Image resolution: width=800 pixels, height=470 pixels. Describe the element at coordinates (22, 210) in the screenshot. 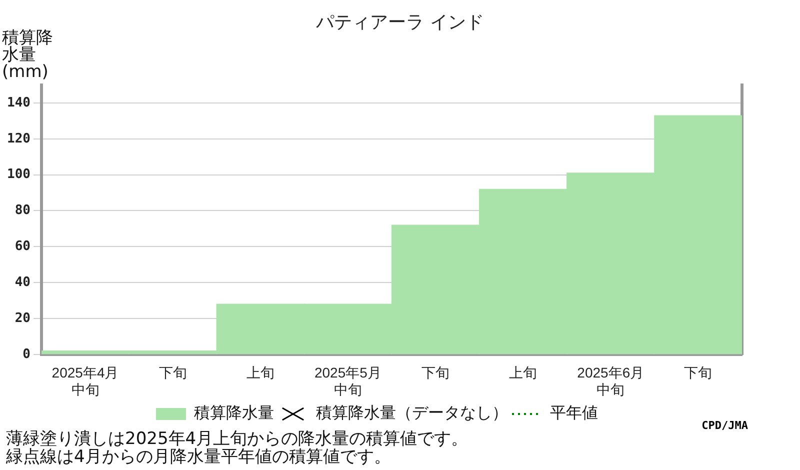

I see `y-tick-label: 80` at that location.